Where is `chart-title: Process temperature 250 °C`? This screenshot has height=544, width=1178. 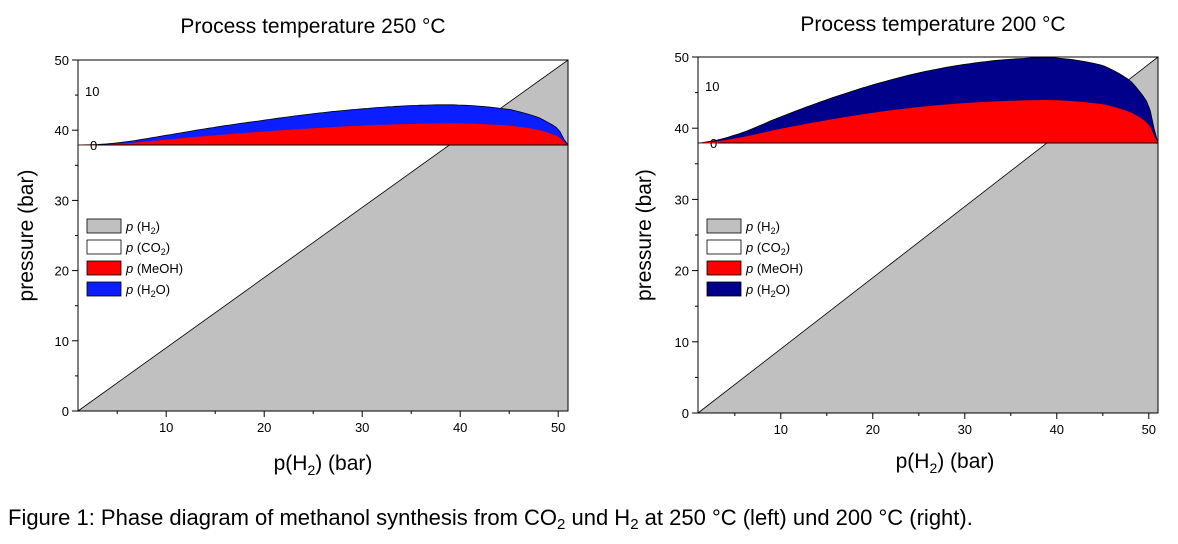 chart-title: Process temperature 250 °C is located at coordinates (312, 26).